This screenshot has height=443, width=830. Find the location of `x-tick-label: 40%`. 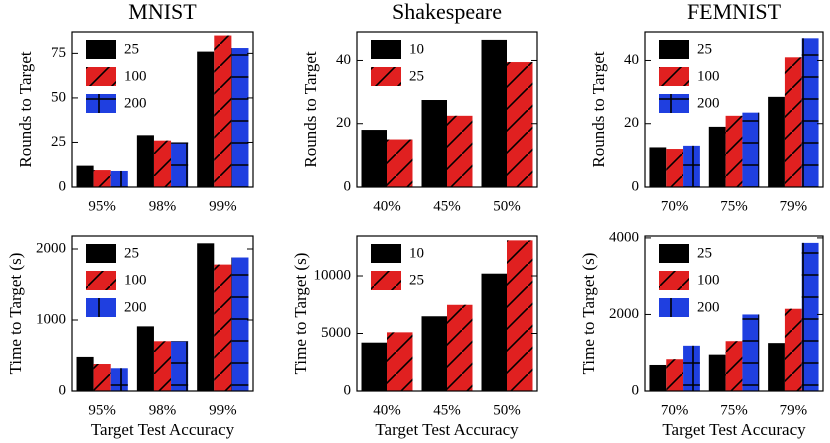

x-tick-label: 40% is located at coordinates (387, 410).